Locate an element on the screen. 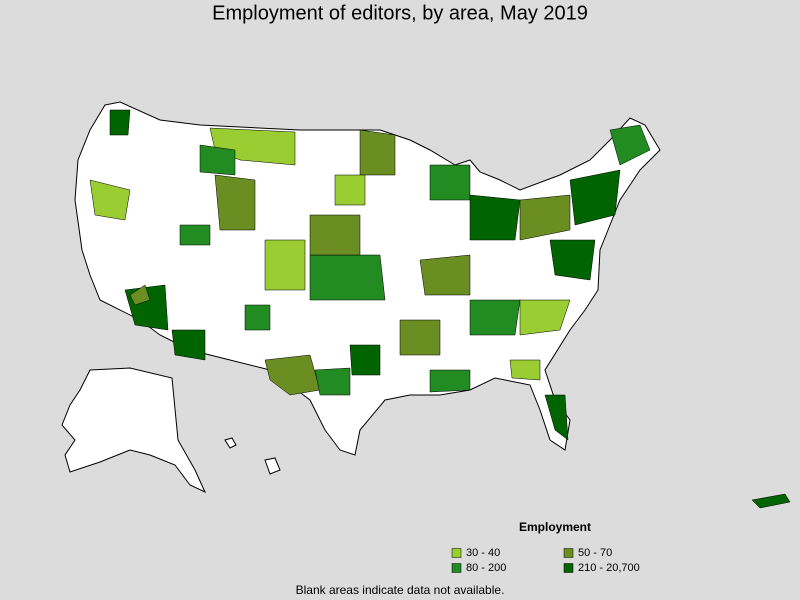  alaska is located at coordinates (134, 430).